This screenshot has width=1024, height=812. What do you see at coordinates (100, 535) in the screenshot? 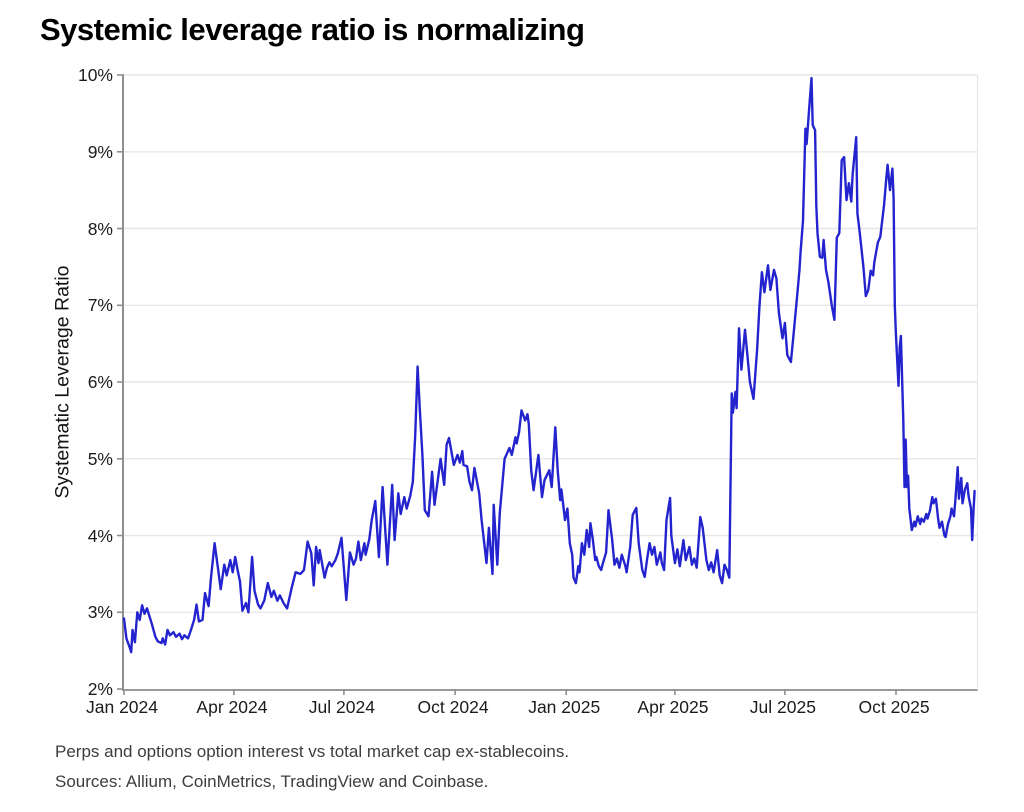
I see `y-tick-label: 4%` at bounding box center [100, 535].